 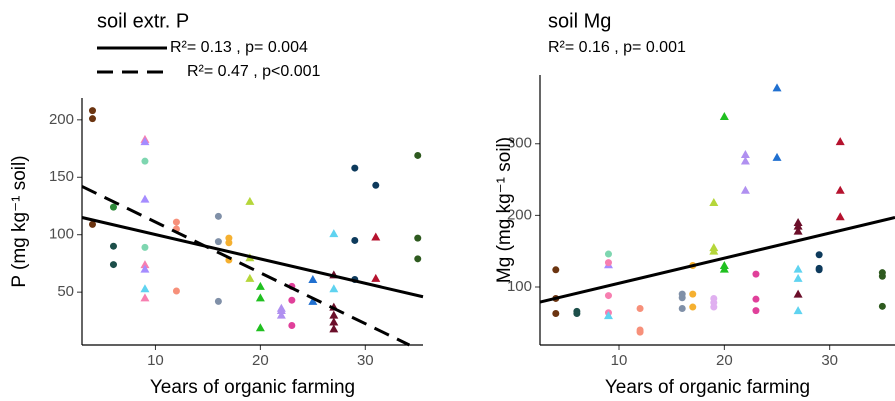 What do you see at coordinates (143, 21) in the screenshot?
I see `chart-title: soil extr. P` at bounding box center [143, 21].